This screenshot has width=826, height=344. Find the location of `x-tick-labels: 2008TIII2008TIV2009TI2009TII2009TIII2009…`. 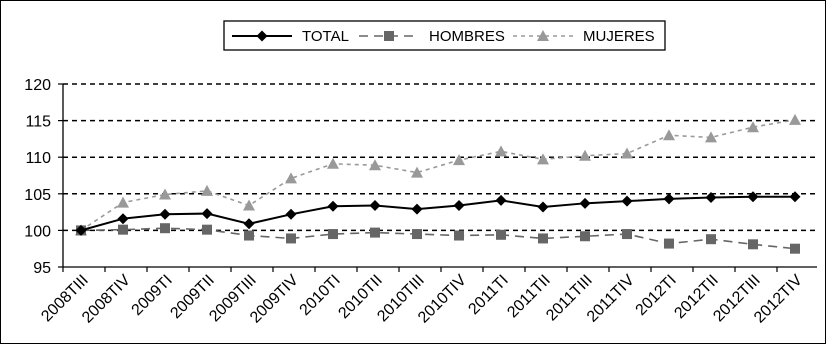

x-tick-labels: 2008TIII2008TIV2009TI2009TII2009TIII2009… is located at coordinates (422, 299).